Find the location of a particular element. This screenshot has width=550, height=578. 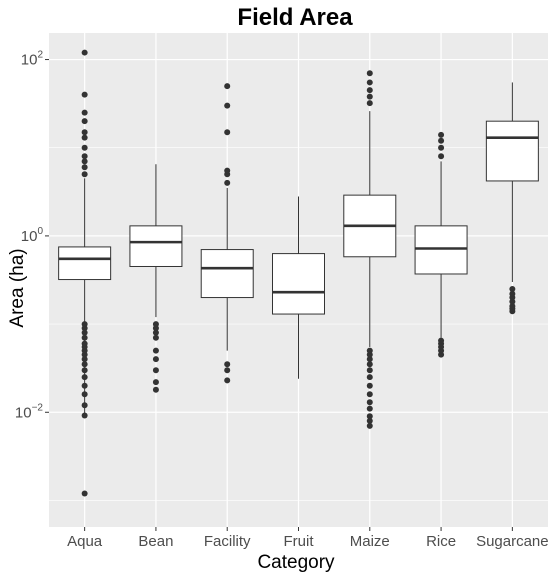

x-tick-label: Sugarcane is located at coordinates (512, 541).